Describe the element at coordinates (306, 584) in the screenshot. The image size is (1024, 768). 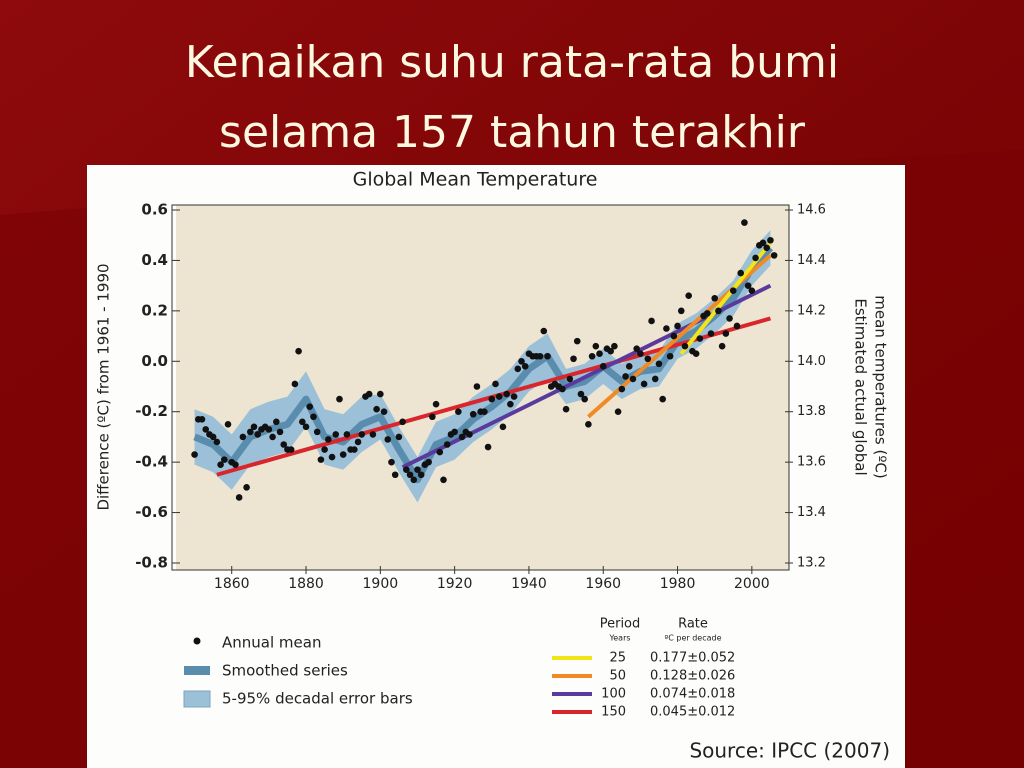
I see `x-tick-label: 1880` at that location.